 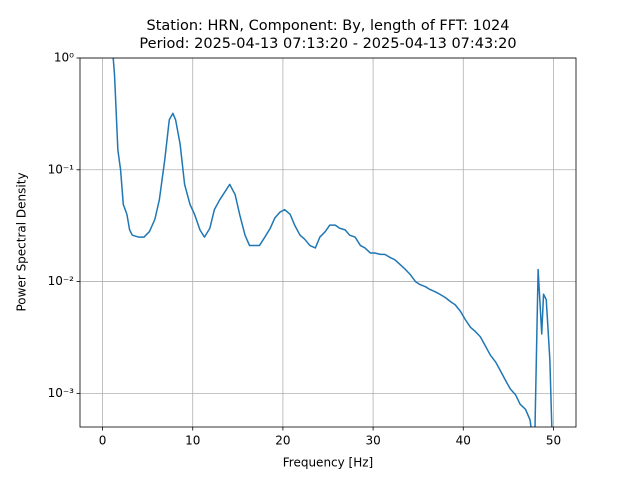 I want to click on y-tick-label: 10⁻², so click(x=61, y=281).